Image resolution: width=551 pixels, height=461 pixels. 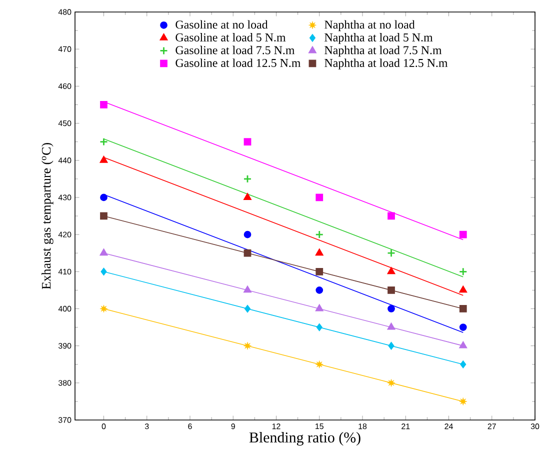 What do you see at coordinates (222, 24) in the screenshot?
I see `legend-label: Gasoline at no load` at bounding box center [222, 24].